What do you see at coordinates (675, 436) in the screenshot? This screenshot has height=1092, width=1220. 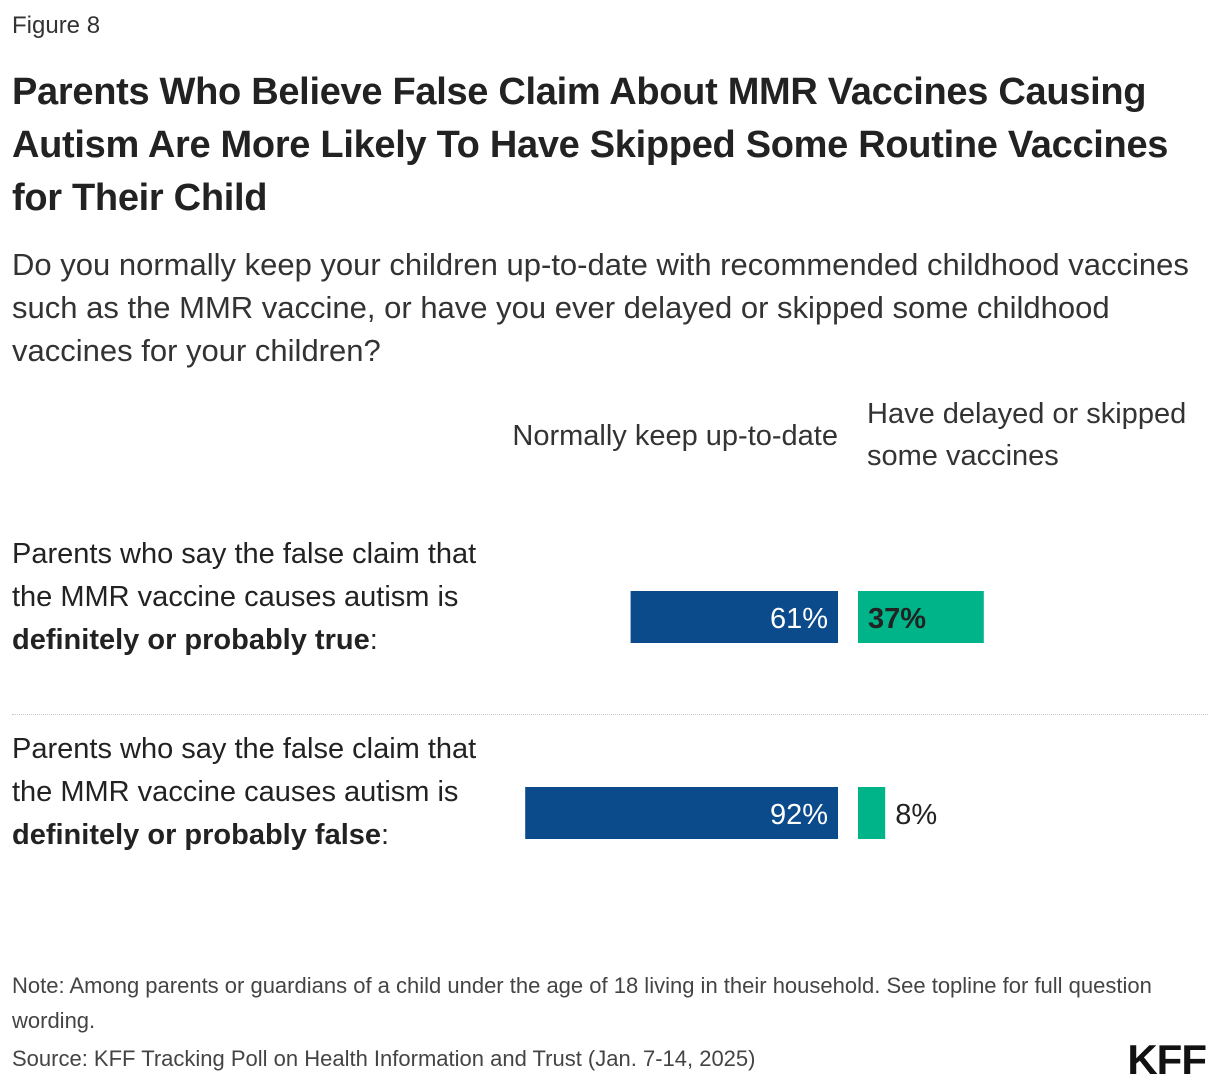 I see `column-header-up-to-date: Normally keep up-to-date` at bounding box center [675, 436].